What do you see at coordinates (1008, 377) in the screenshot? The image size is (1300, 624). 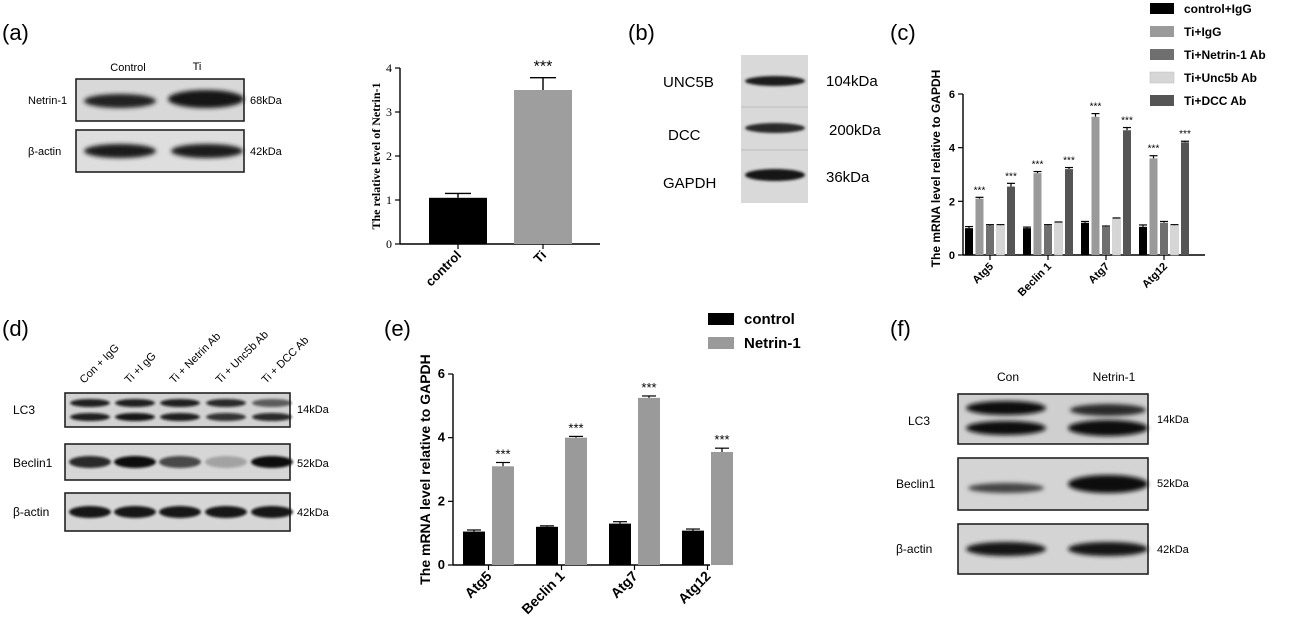 I see `blot-f-lane-label: Con` at bounding box center [1008, 377].